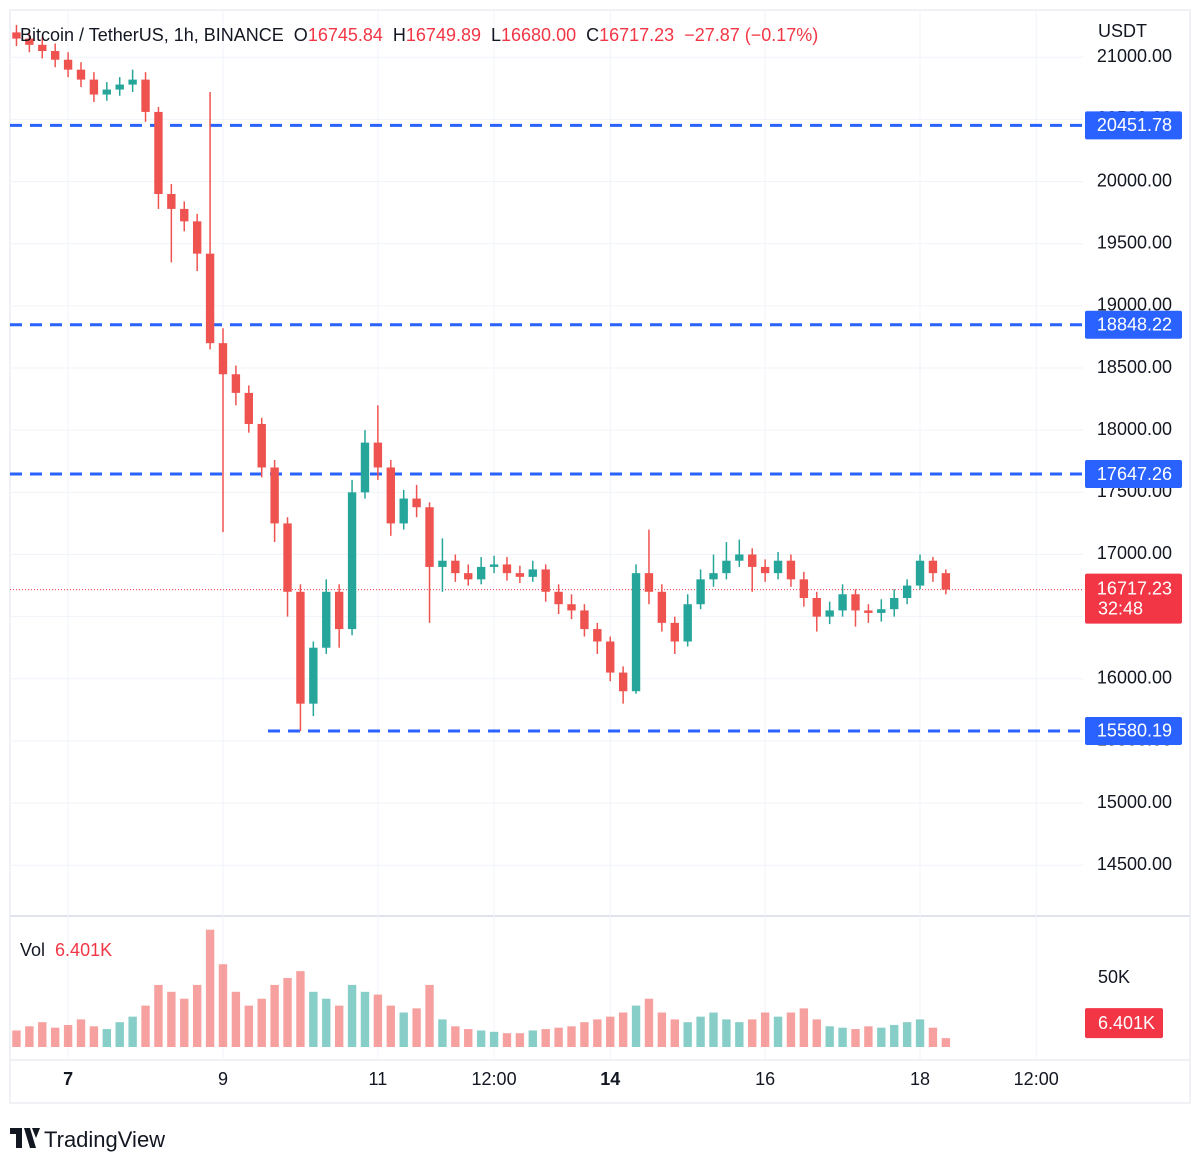 Image resolution: width=1200 pixels, height=1175 pixels. What do you see at coordinates (1134, 731) in the screenshot?
I see `level-label: 15580.19` at bounding box center [1134, 731].